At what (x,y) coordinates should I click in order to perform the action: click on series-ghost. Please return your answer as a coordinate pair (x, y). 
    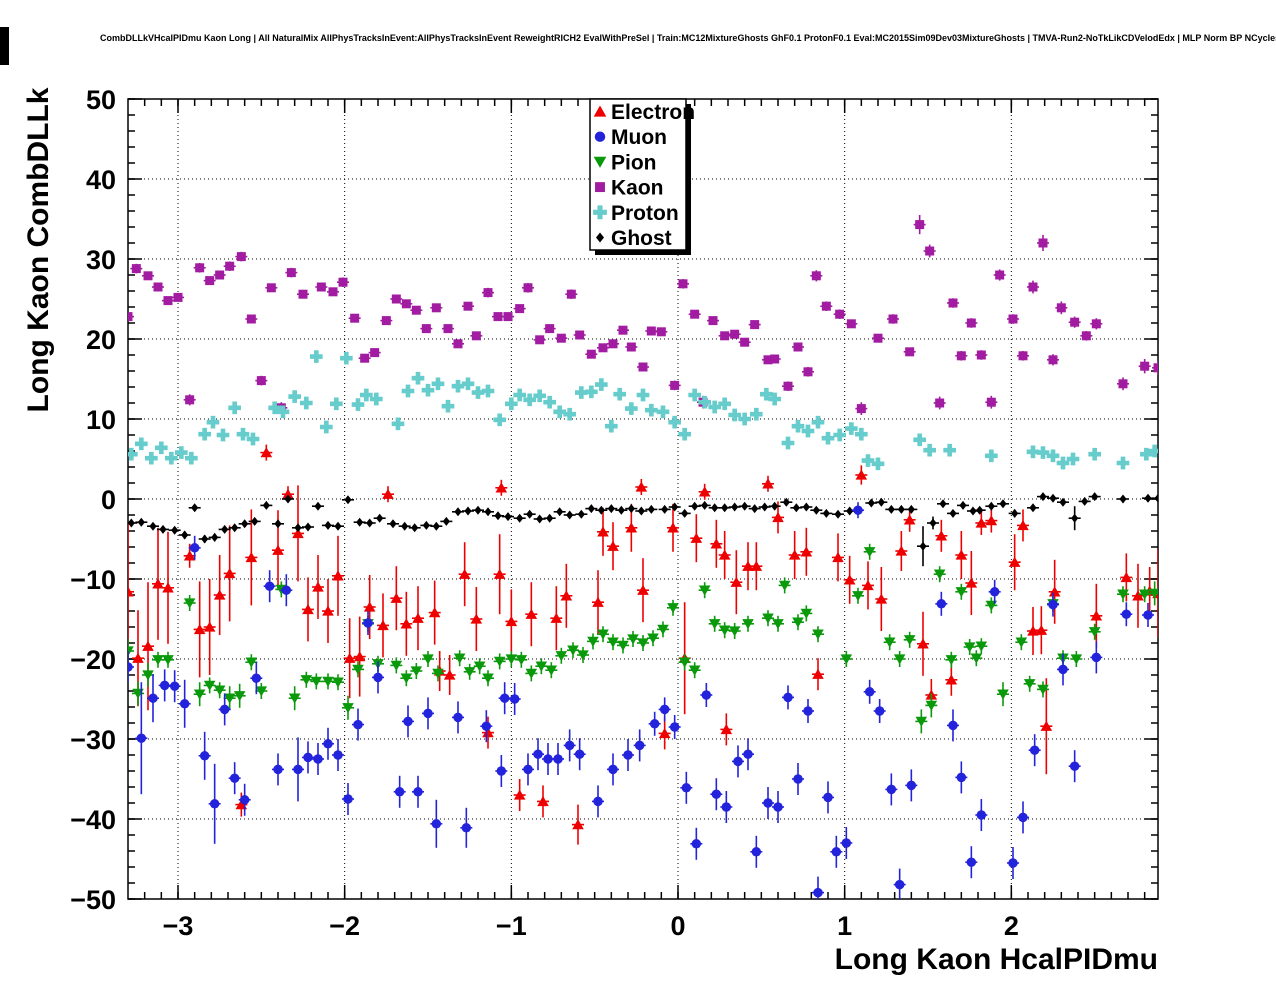
    Looking at the image, I should click on (643, 529).